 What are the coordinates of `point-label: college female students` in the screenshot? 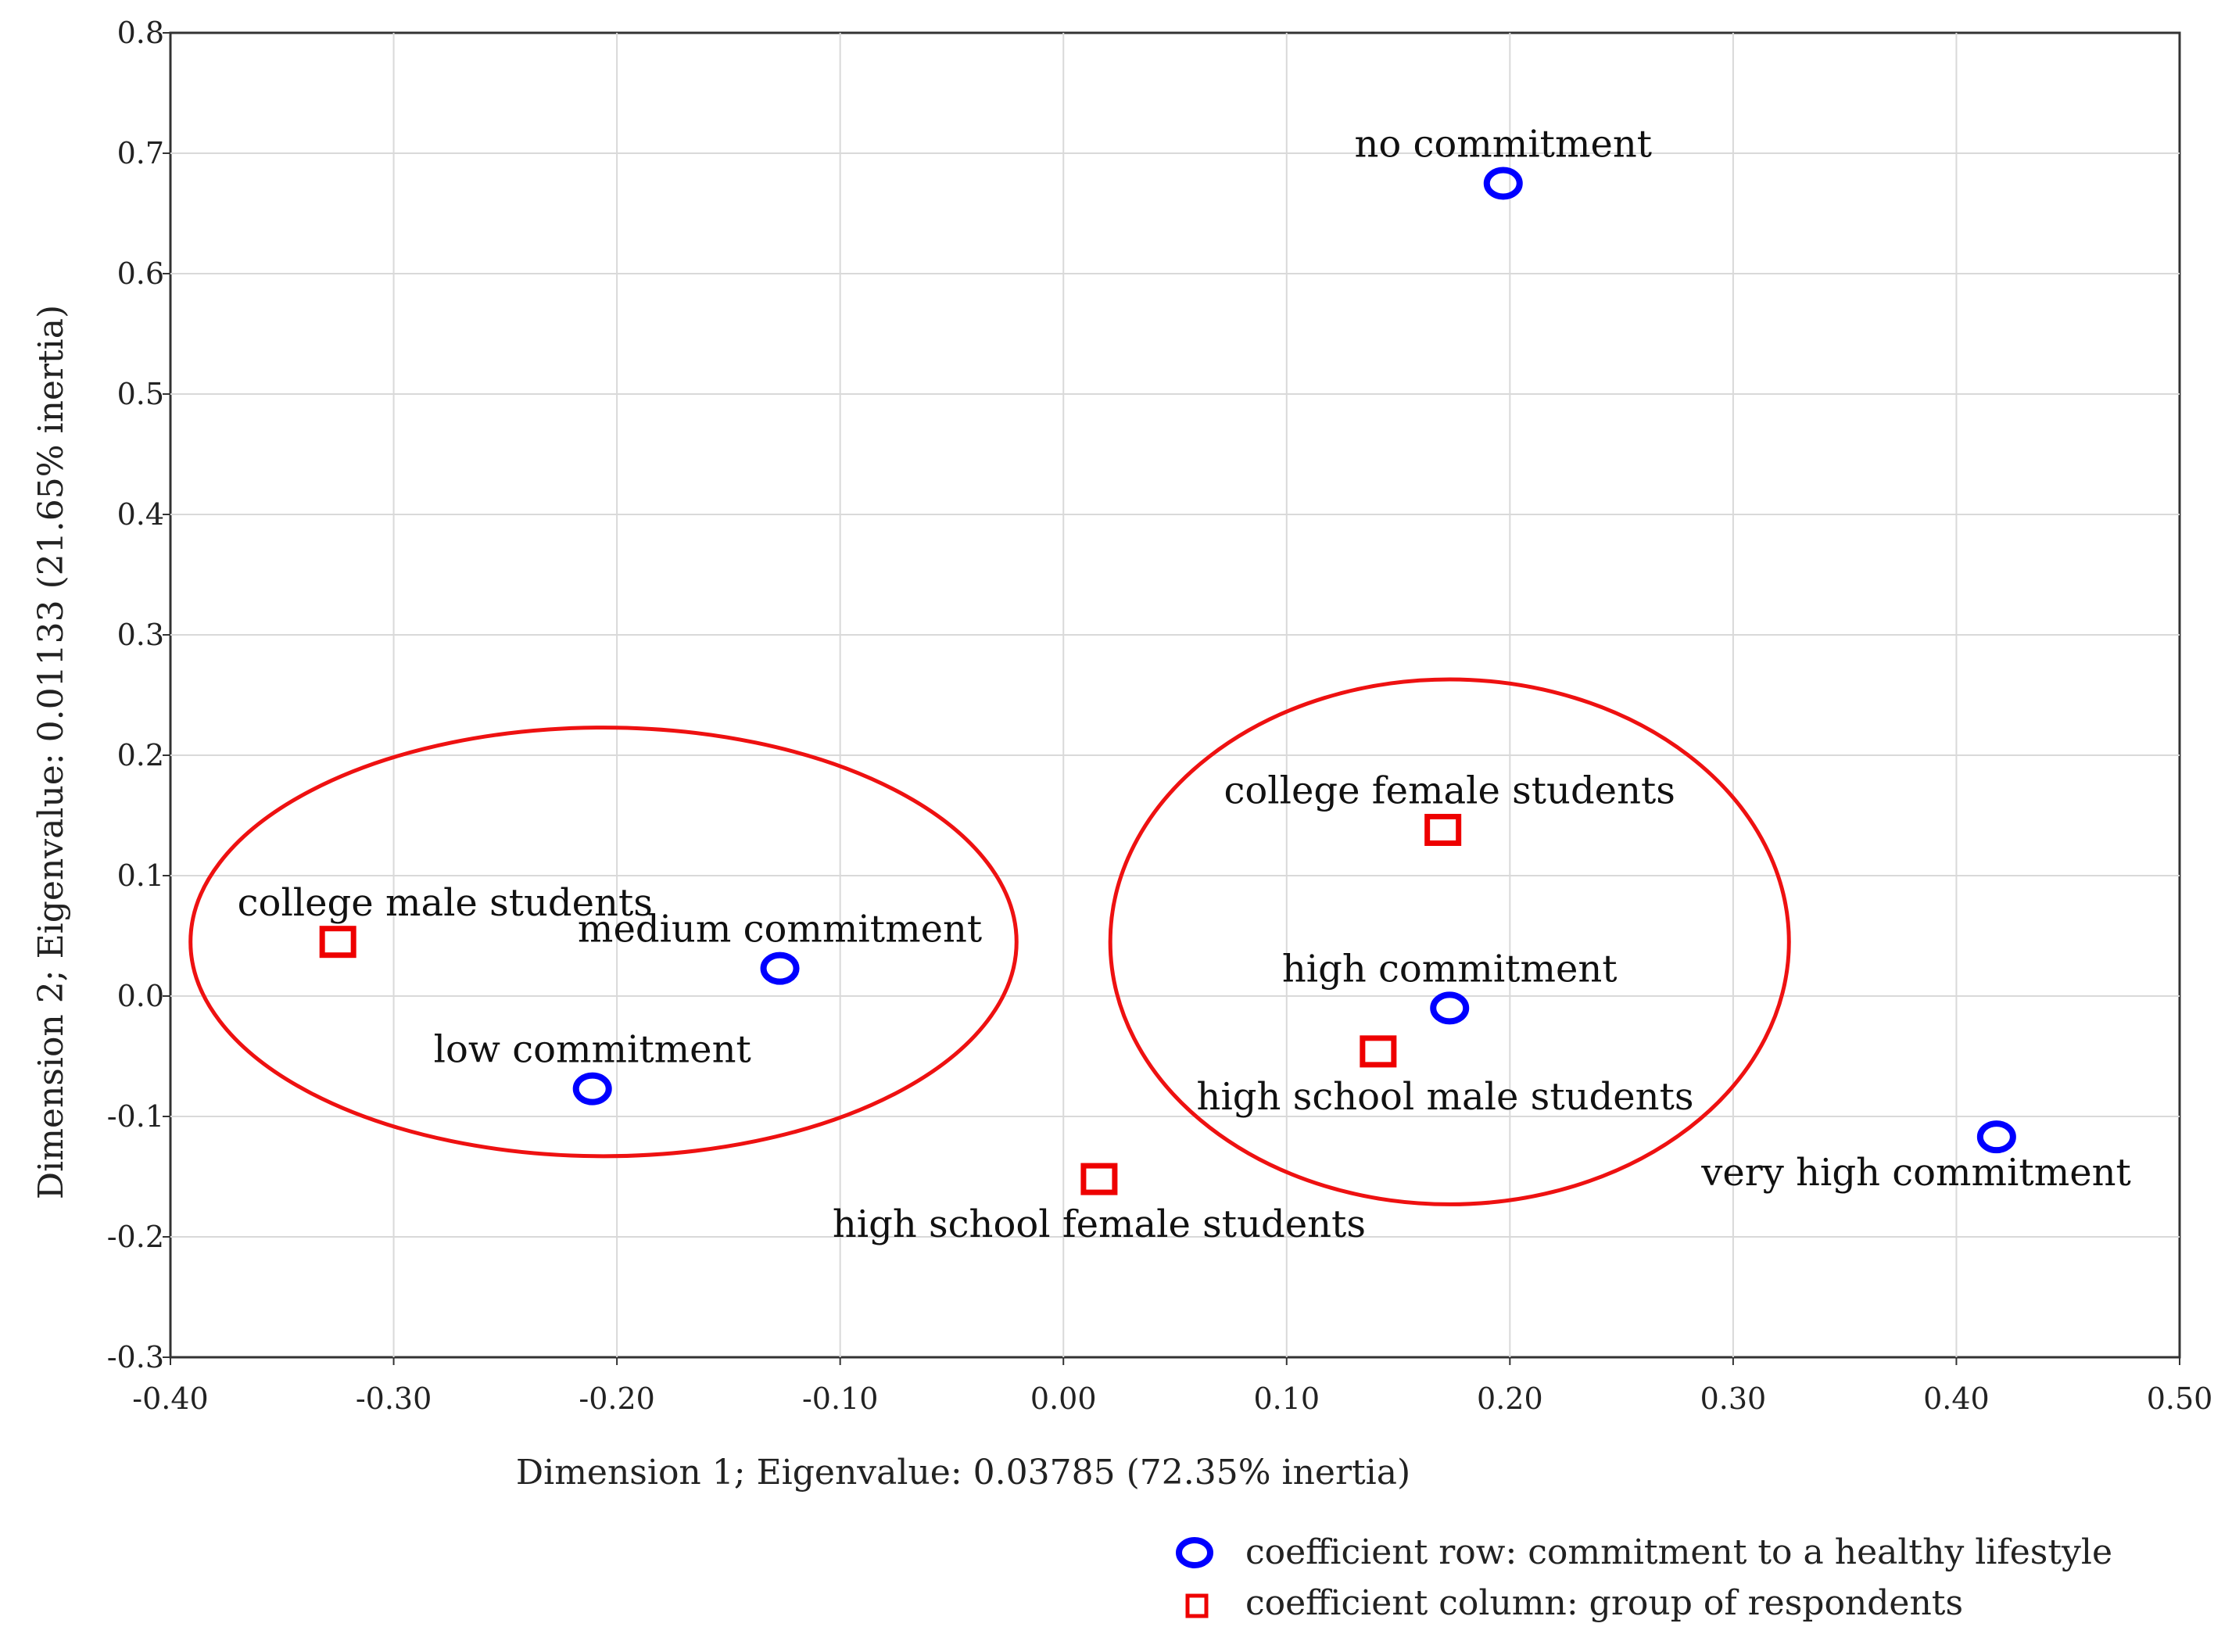 It's located at (1449, 791).